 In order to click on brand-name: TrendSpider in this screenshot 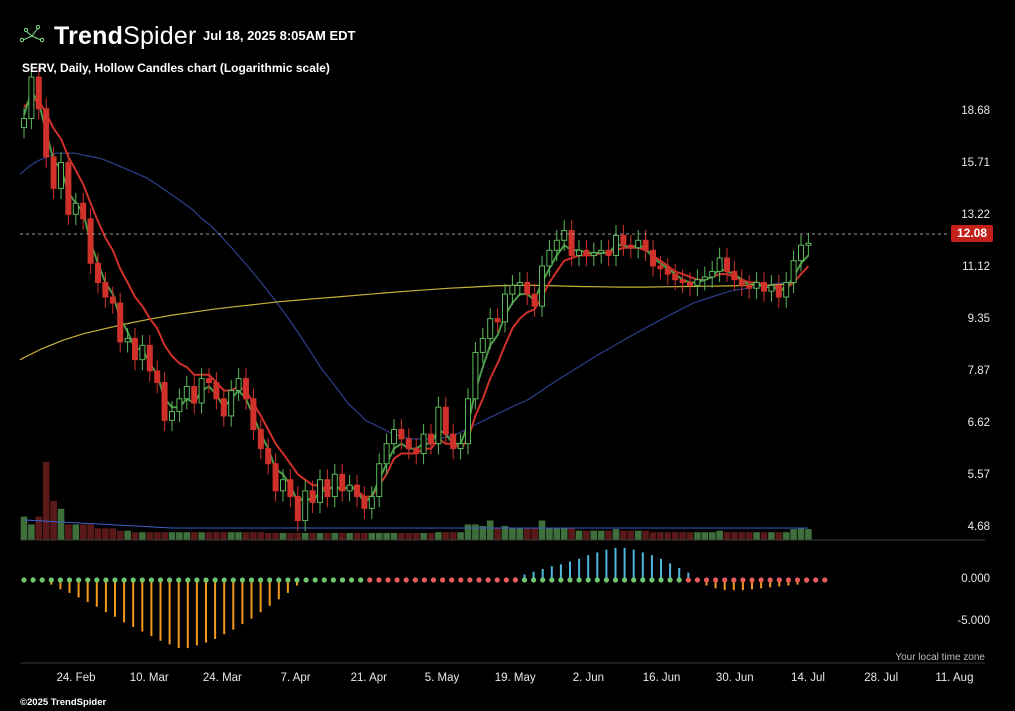, I will do `click(125, 35)`.